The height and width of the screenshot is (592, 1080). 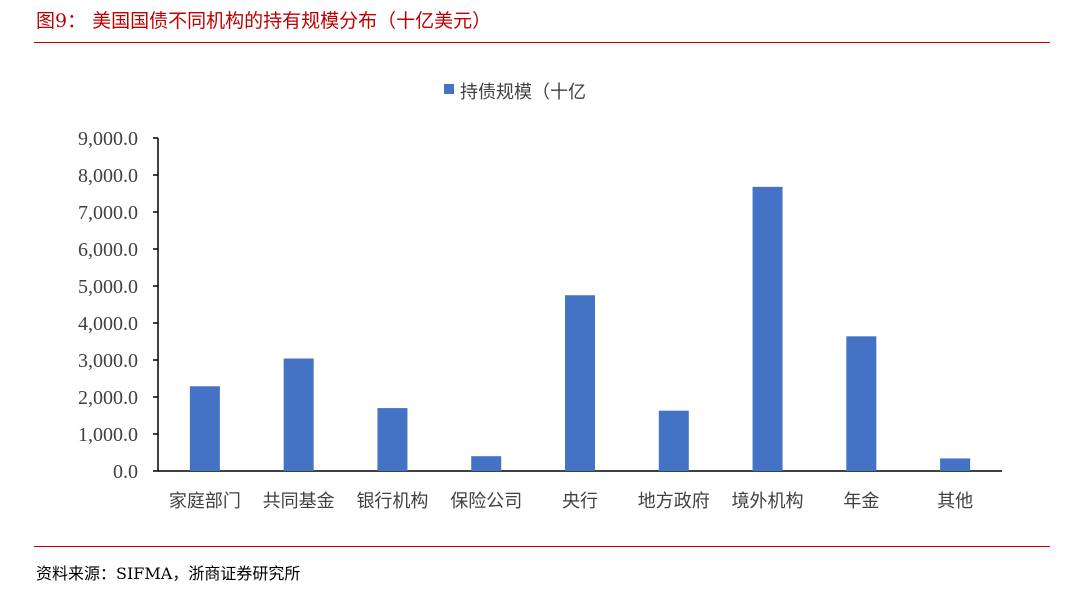 What do you see at coordinates (580, 501) in the screenshot?
I see `x-category-label: 央行` at bounding box center [580, 501].